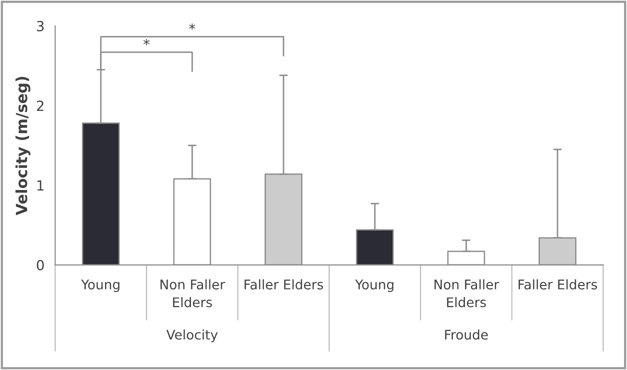 The width and height of the screenshot is (627, 370). Describe the element at coordinates (22, 146) in the screenshot. I see `y-axis-title: Velocity (m/seg)` at that location.